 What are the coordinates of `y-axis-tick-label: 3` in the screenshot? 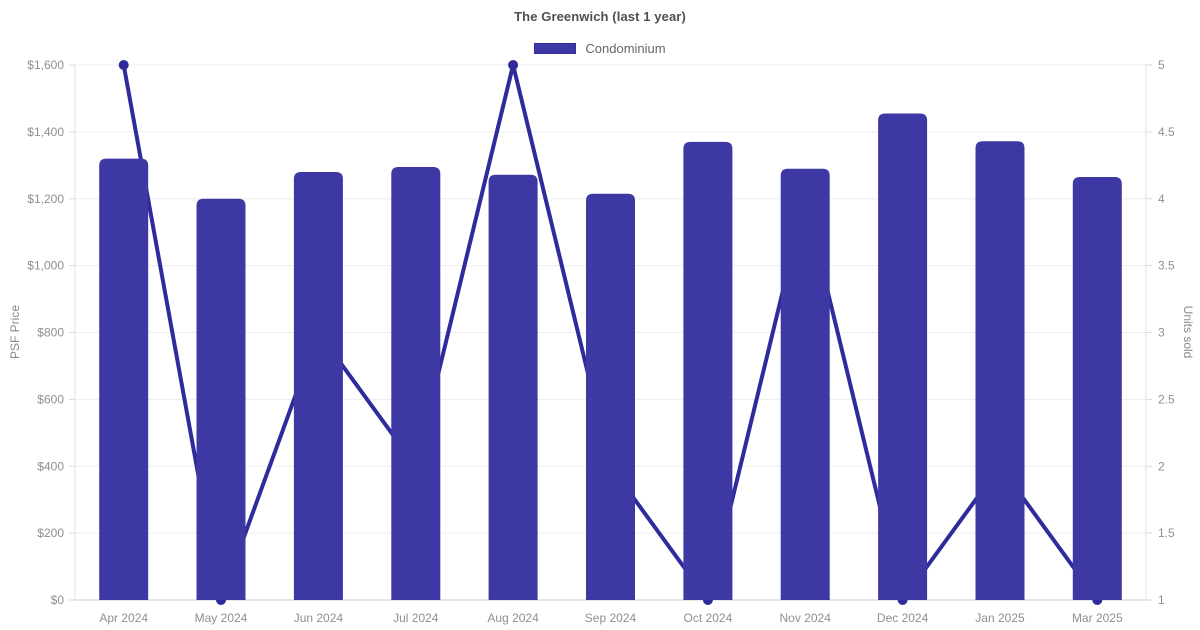 It's located at (1161, 333).